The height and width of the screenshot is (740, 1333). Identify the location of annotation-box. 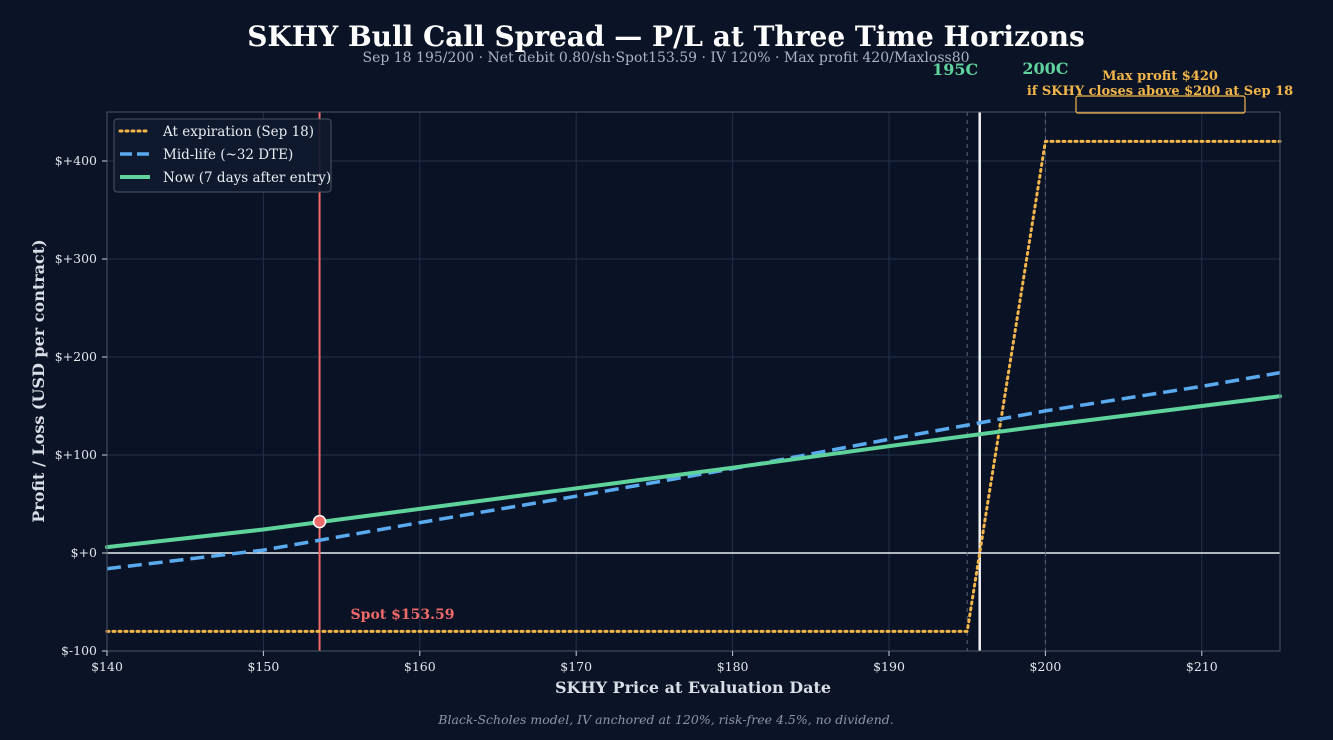
(1160, 104).